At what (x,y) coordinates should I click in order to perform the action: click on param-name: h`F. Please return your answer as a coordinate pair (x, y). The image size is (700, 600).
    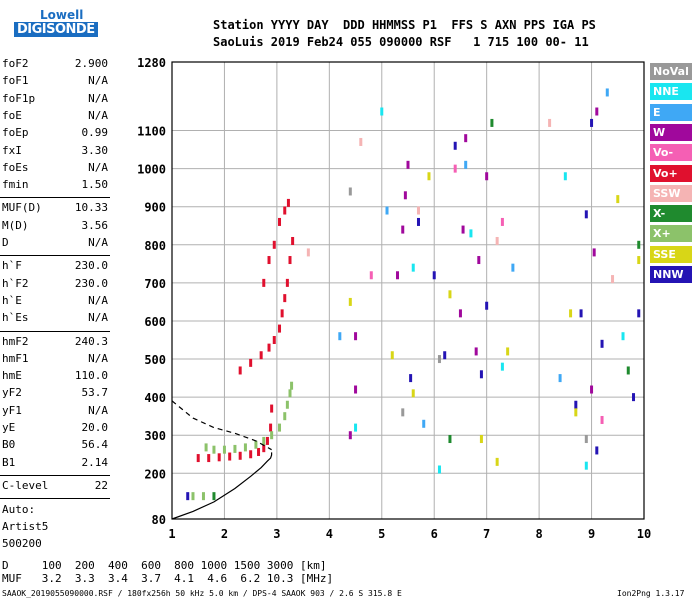
    Looking at the image, I should click on (12, 266).